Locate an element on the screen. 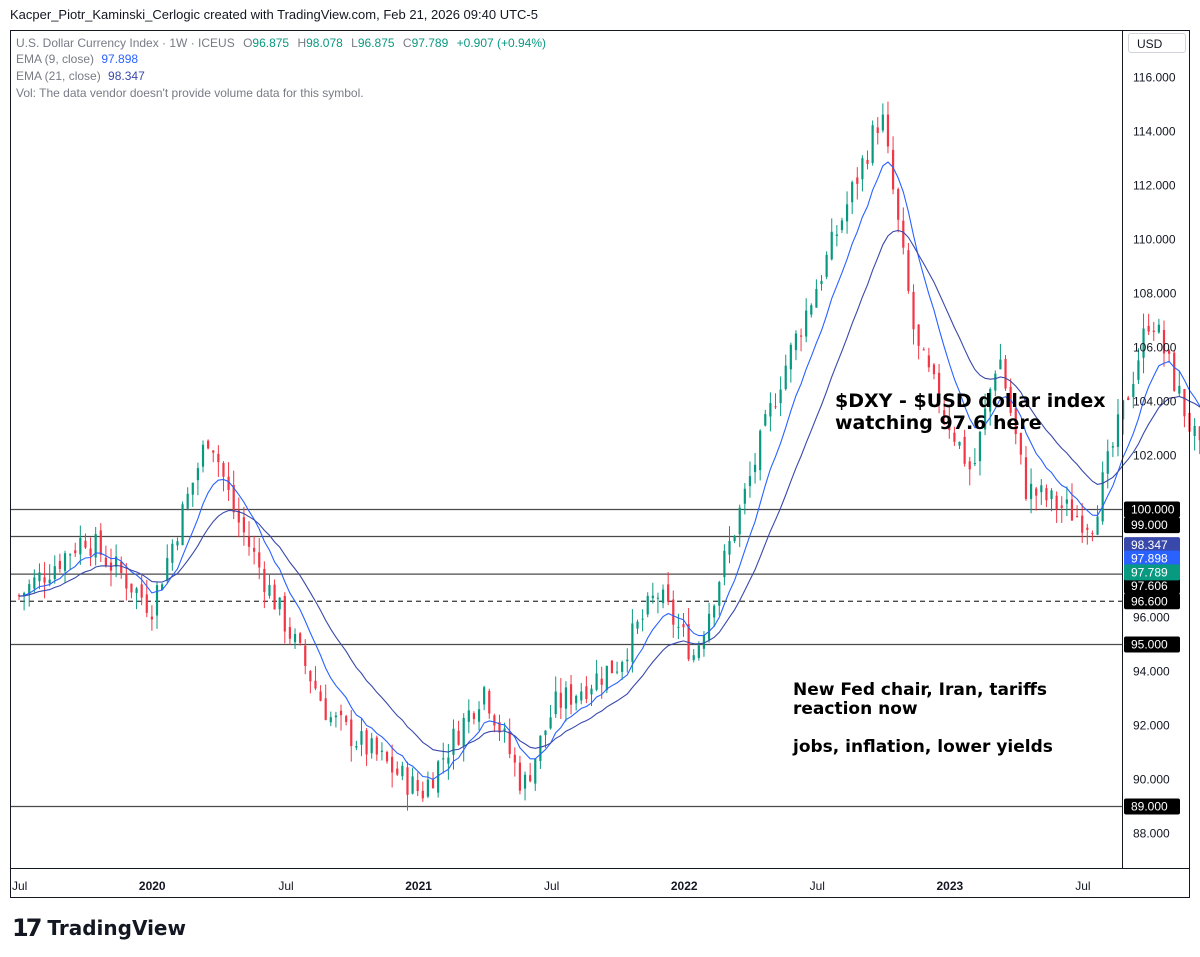 Image resolution: width=1200 pixels, height=957 pixels. high-value: 98.078 is located at coordinates (324, 43).